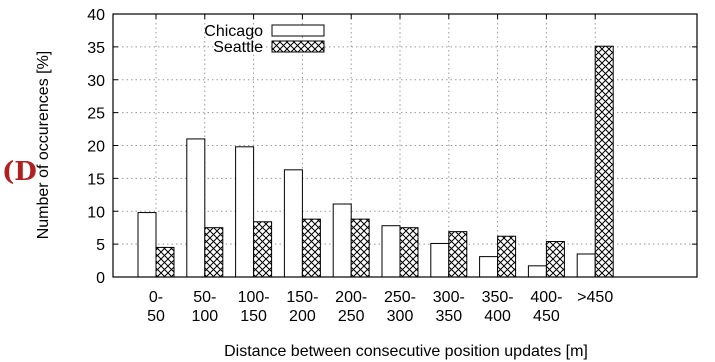 This screenshot has width=715, height=362. Describe the element at coordinates (43, 145) in the screenshot. I see `y-axis-label: Number of occurences [%]` at that location.